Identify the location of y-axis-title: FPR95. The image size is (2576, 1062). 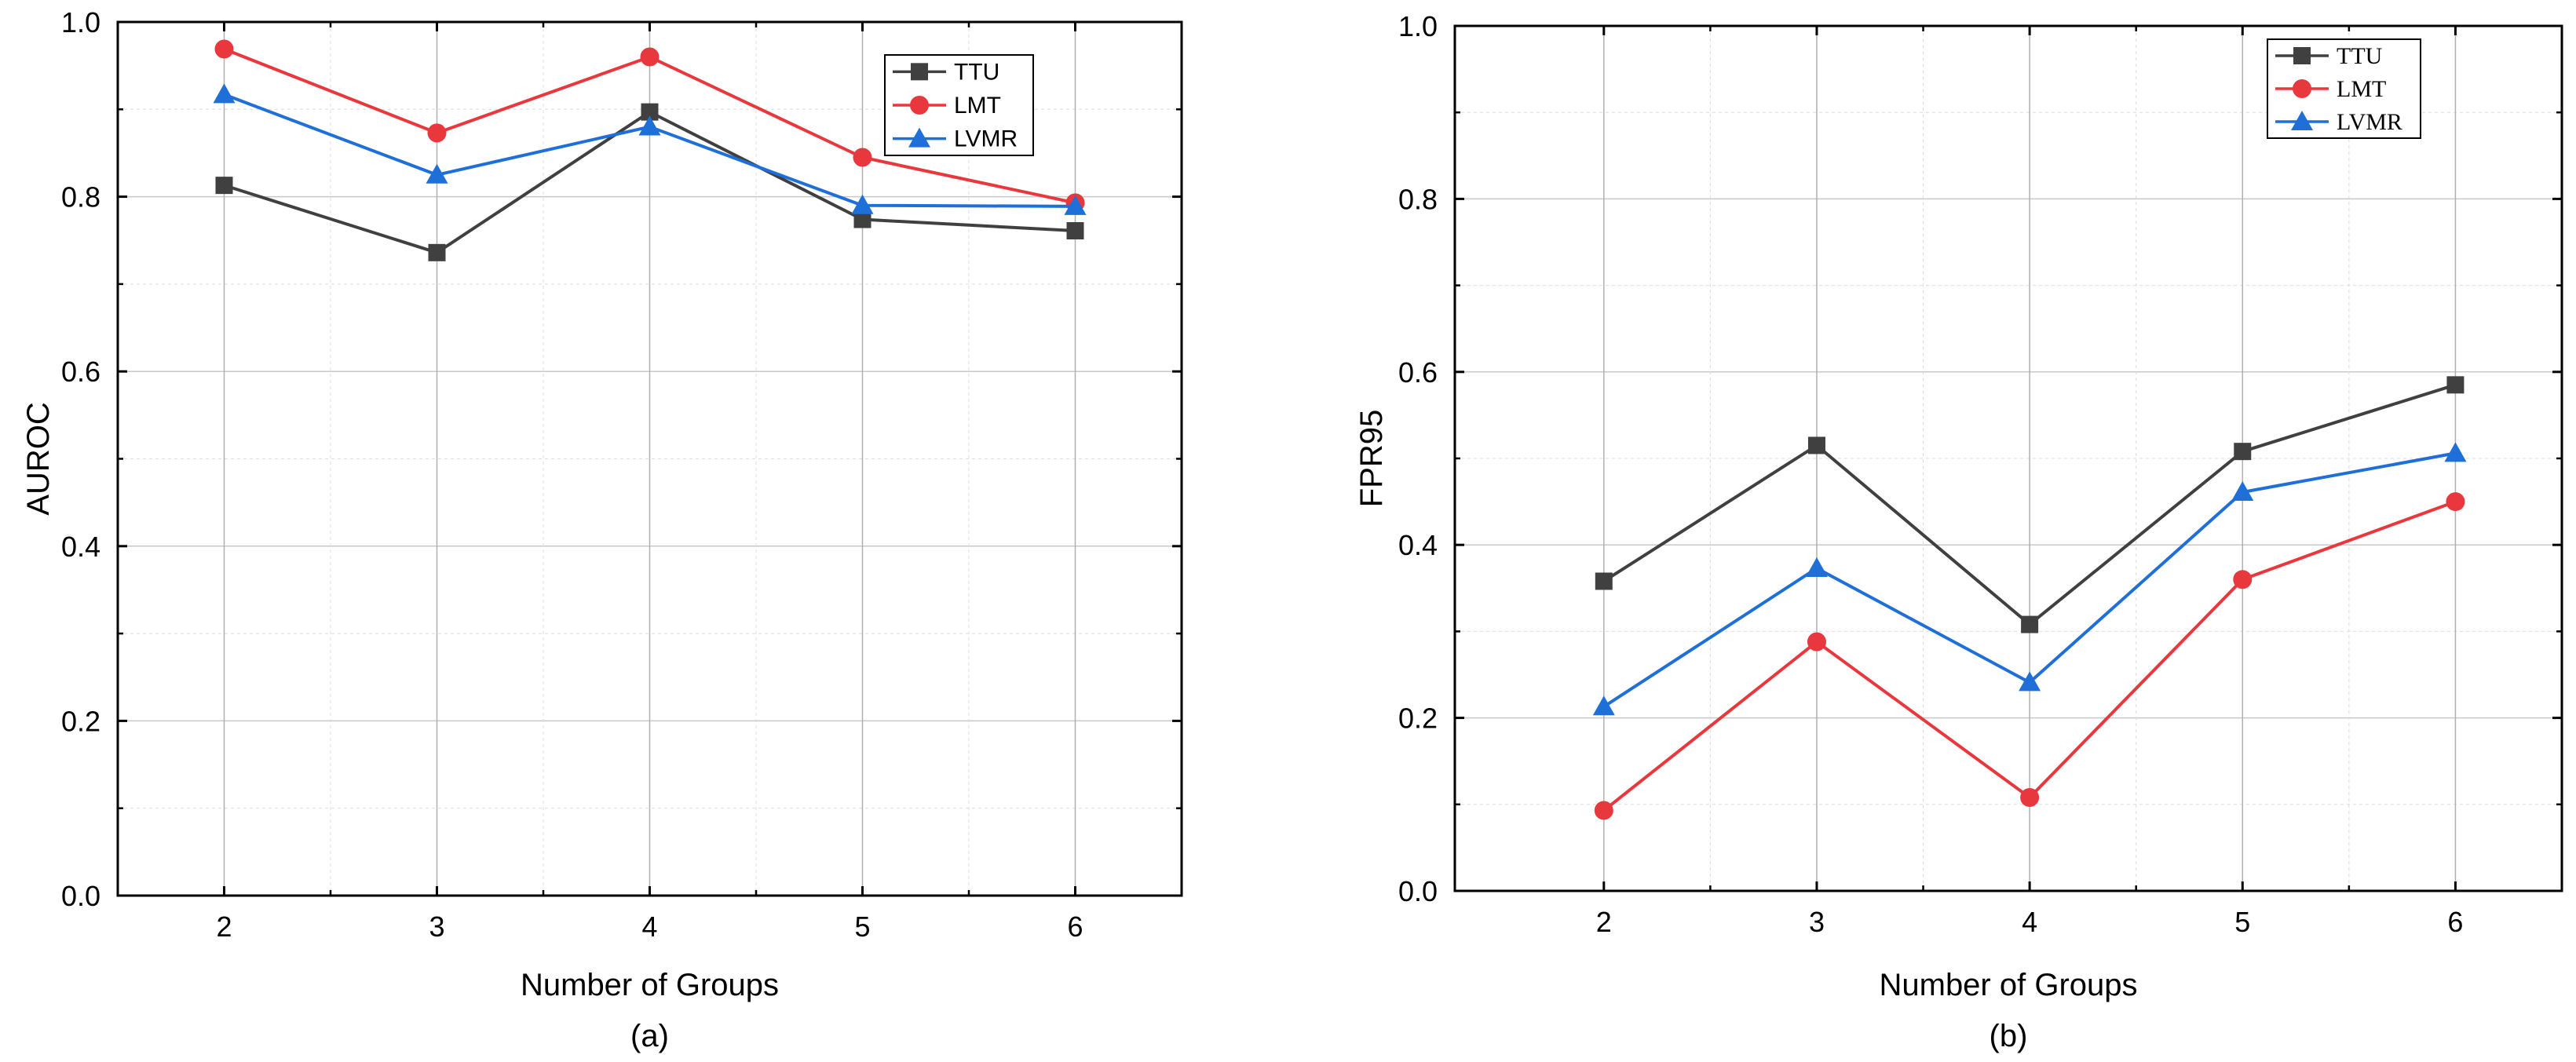
(1371, 459).